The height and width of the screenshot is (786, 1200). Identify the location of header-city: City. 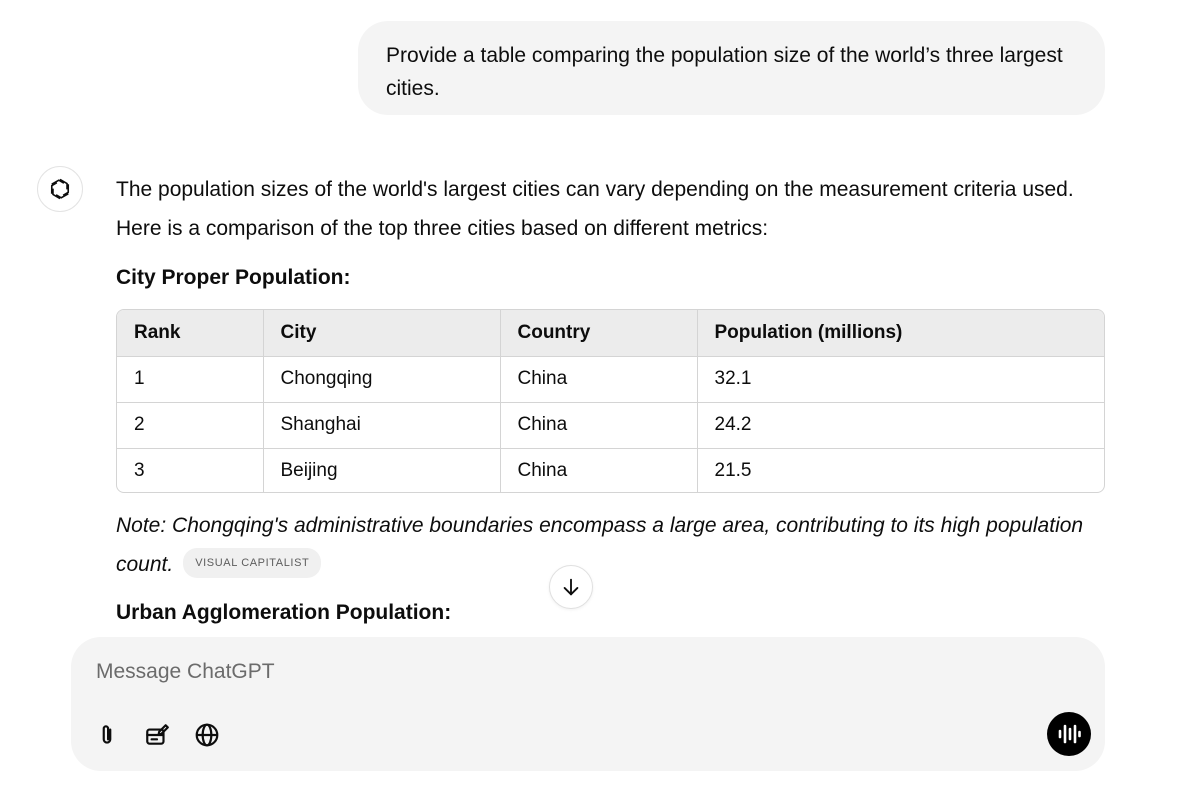
(382, 333).